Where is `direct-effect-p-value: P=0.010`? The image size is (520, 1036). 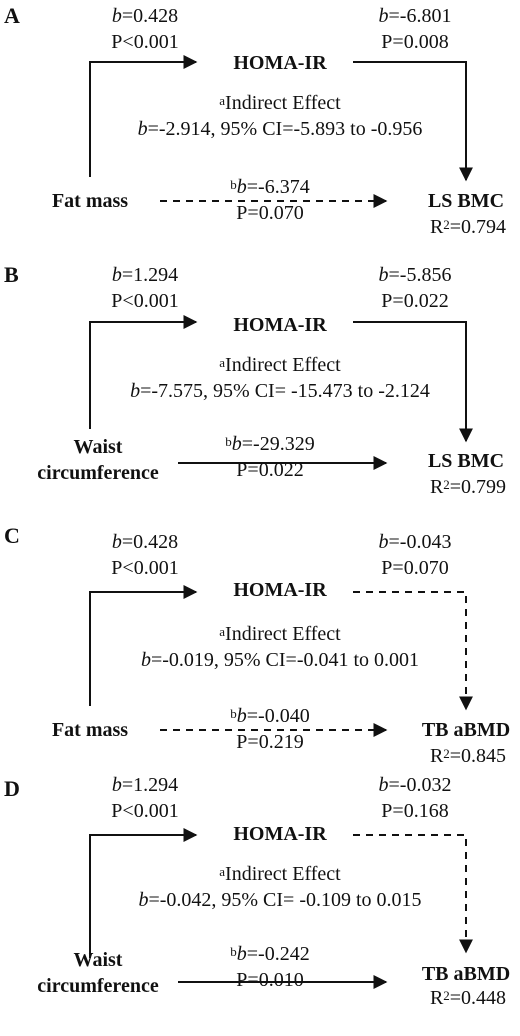
direct-effect-p-value: P=0.010 is located at coordinates (270, 980).